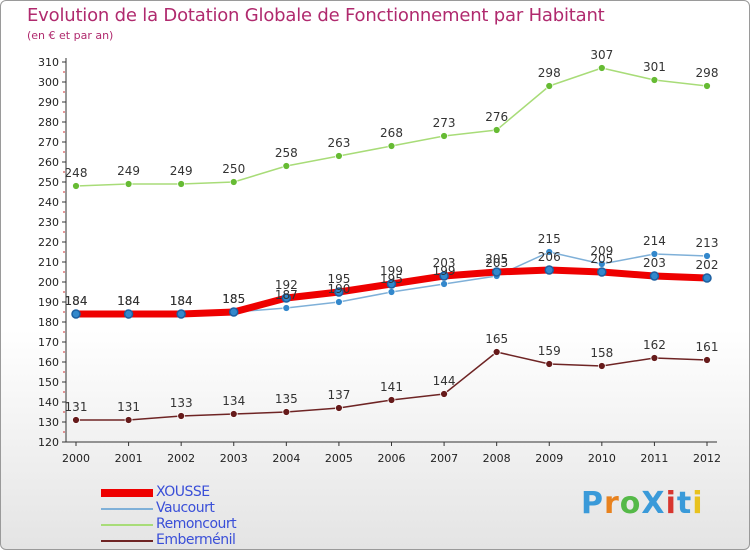 This screenshot has width=750, height=550. Describe the element at coordinates (602, 458) in the screenshot. I see `x-tick-label: 2010` at that location.